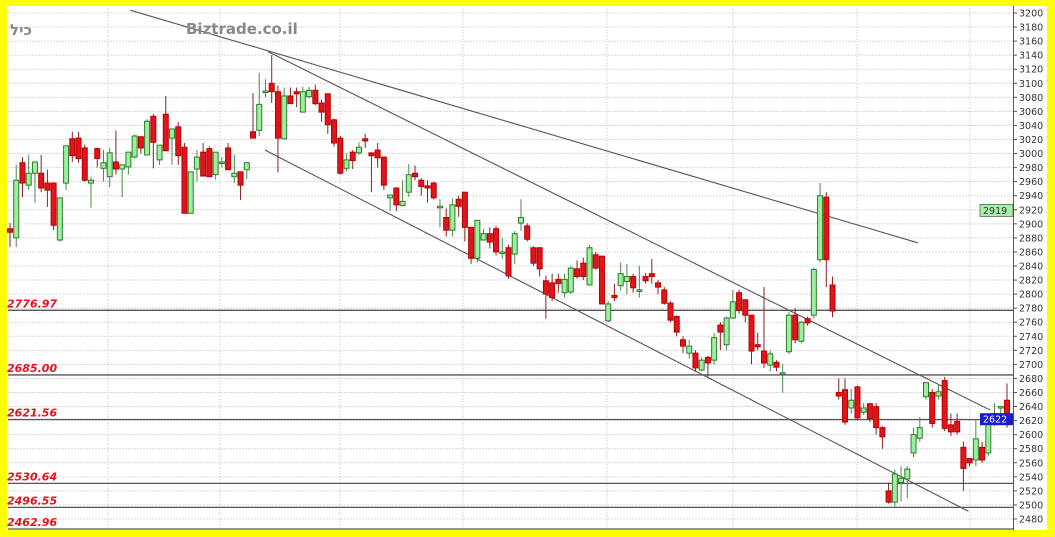 The image size is (1055, 537). What do you see at coordinates (1031, 154) in the screenshot?
I see `axis-tick-label: 3000` at bounding box center [1031, 154].